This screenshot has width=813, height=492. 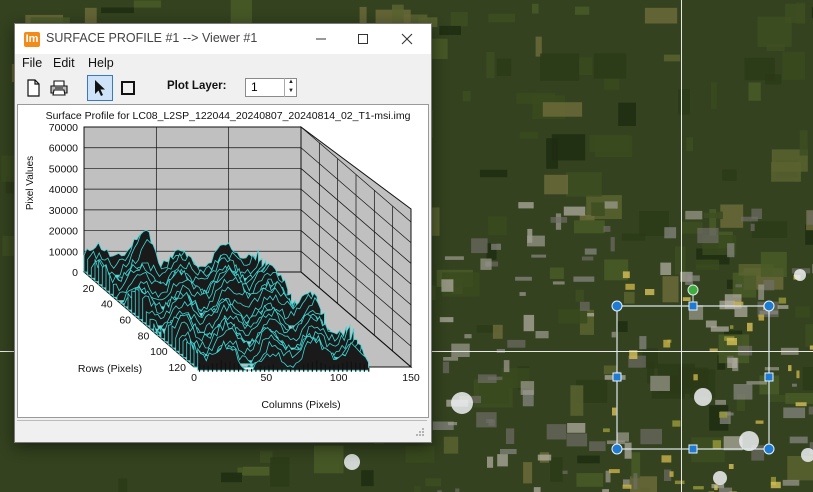 I want to click on new-button, so click(x=33, y=88).